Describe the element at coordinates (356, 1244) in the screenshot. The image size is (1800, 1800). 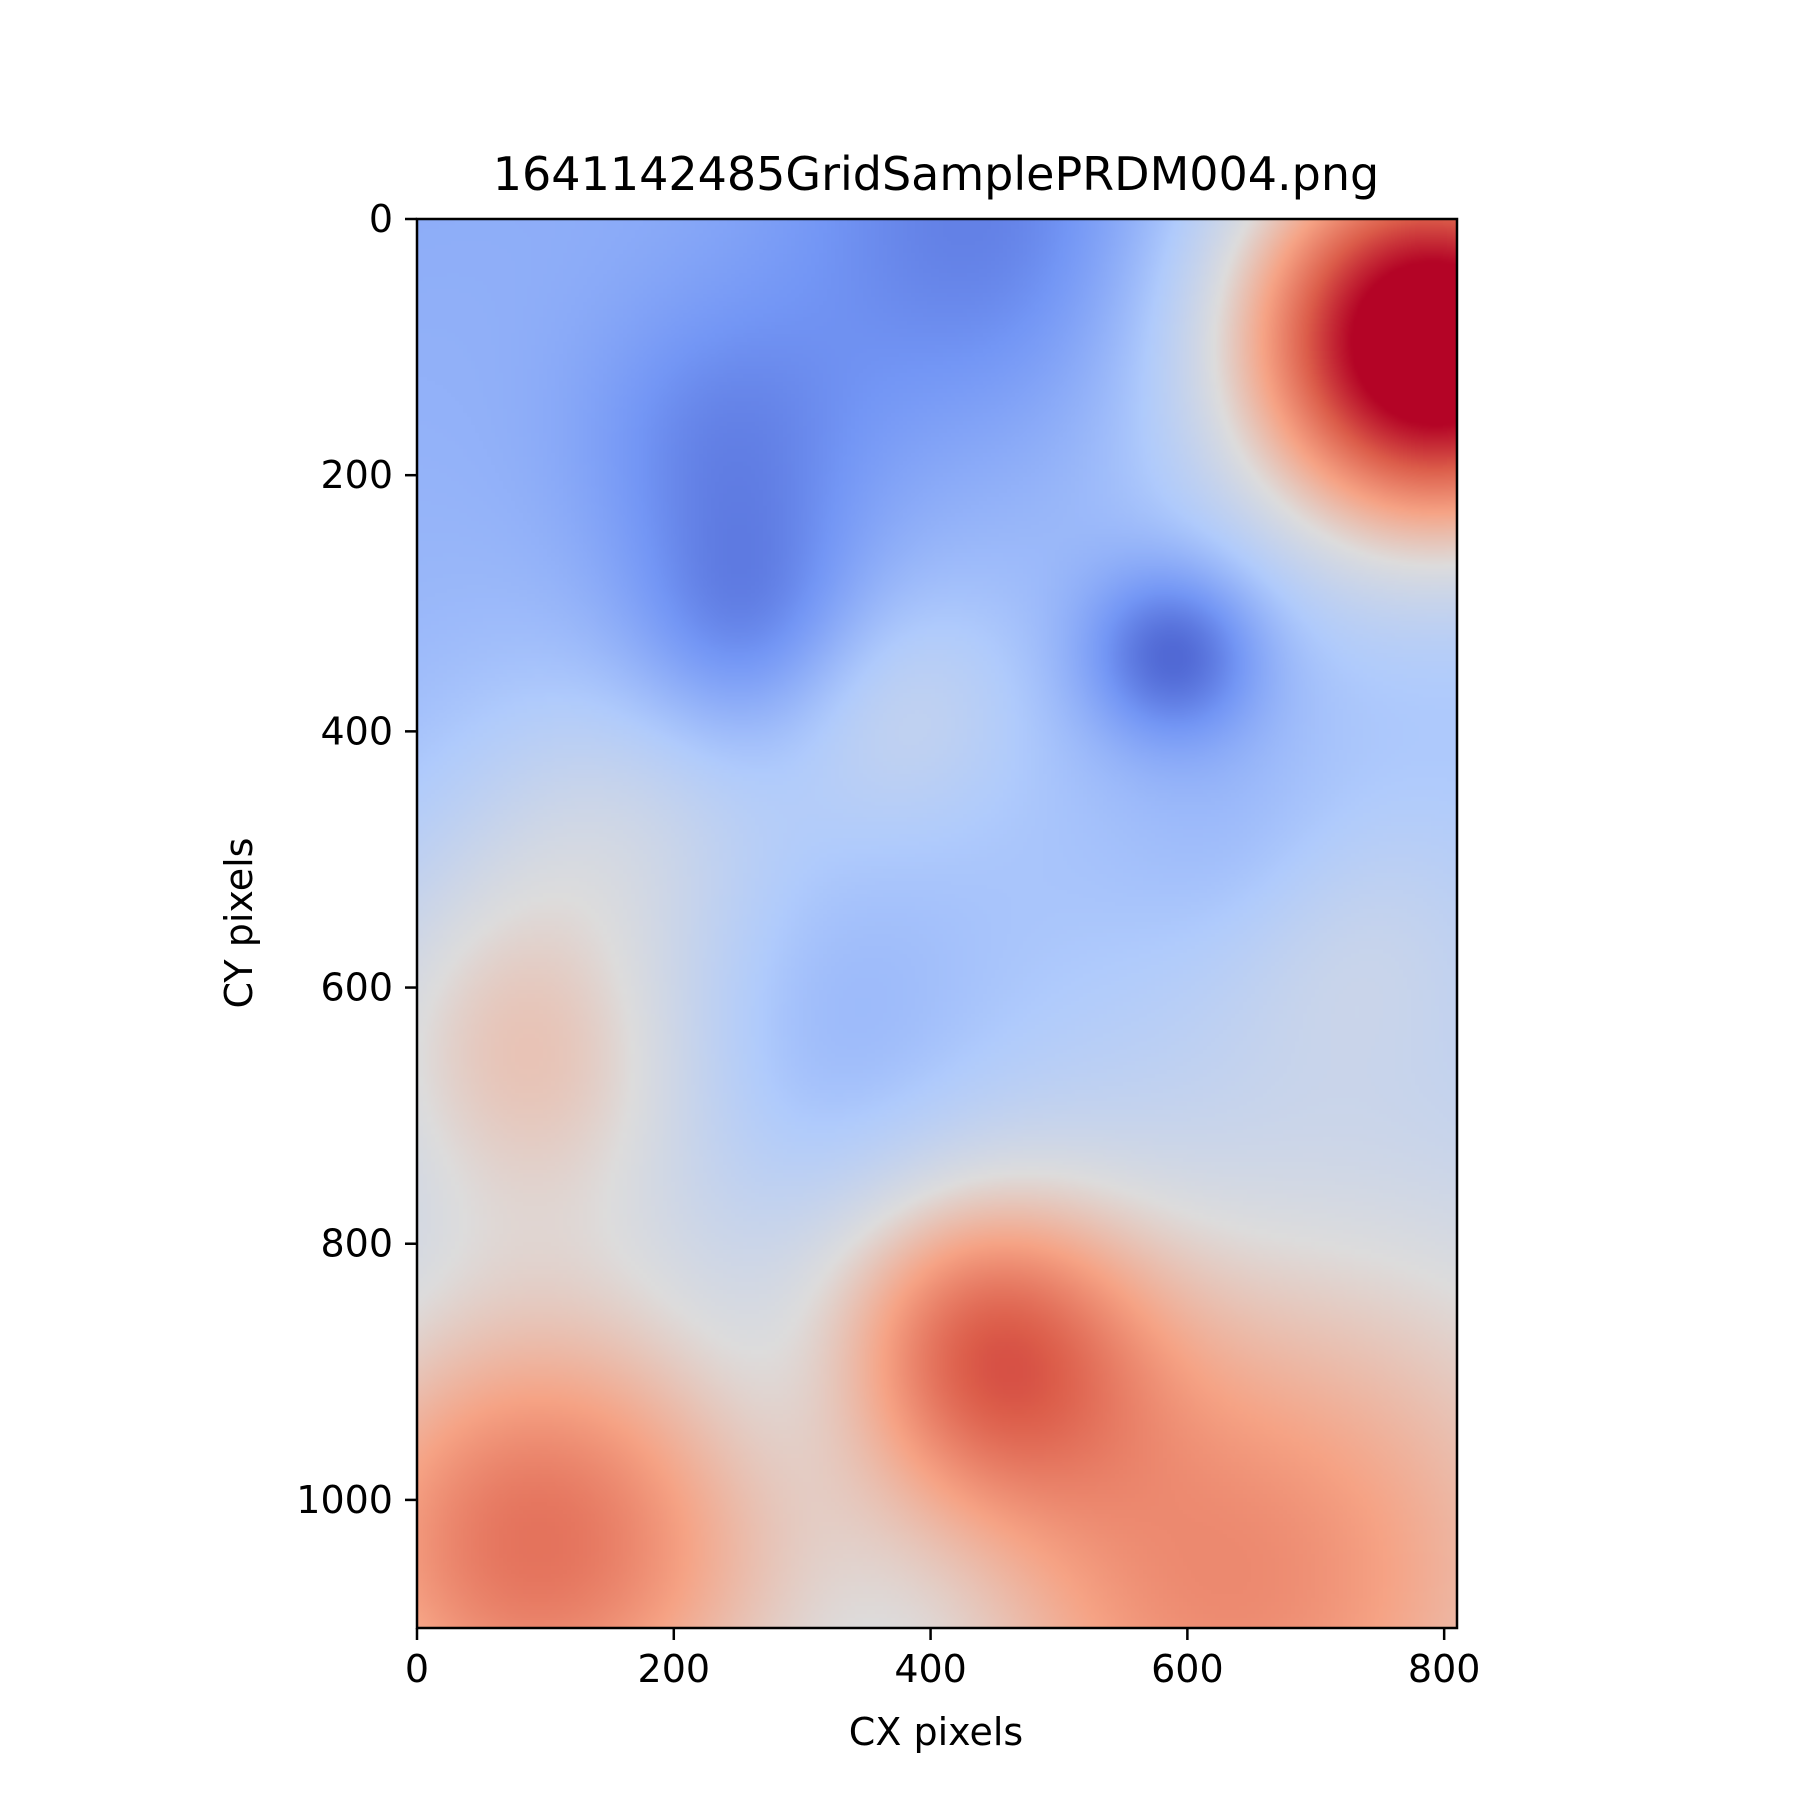
I see `y-tick-label: 800` at that location.